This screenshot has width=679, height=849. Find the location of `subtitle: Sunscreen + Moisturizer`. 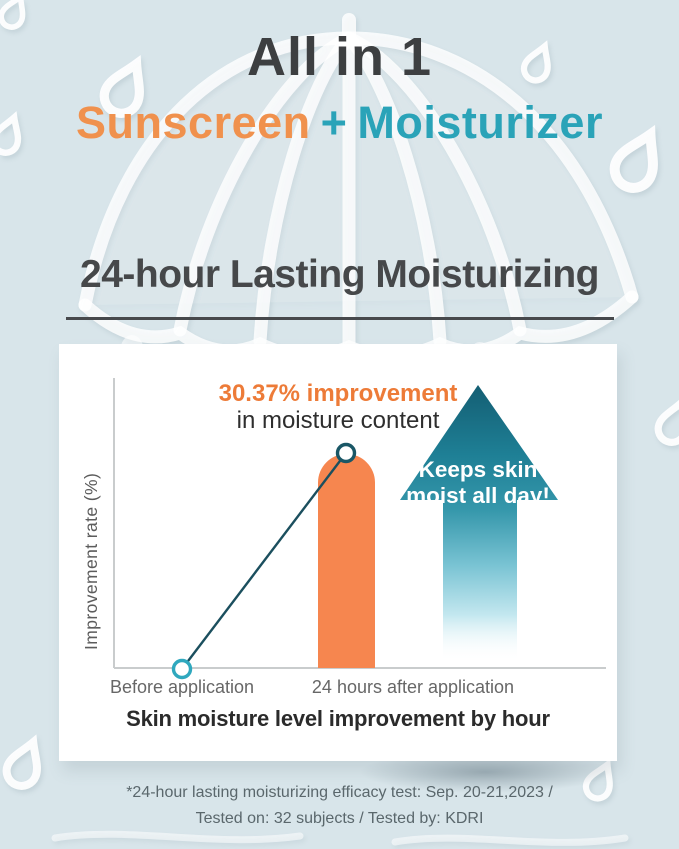

subtitle: Sunscreen + Moisturizer is located at coordinates (339, 123).